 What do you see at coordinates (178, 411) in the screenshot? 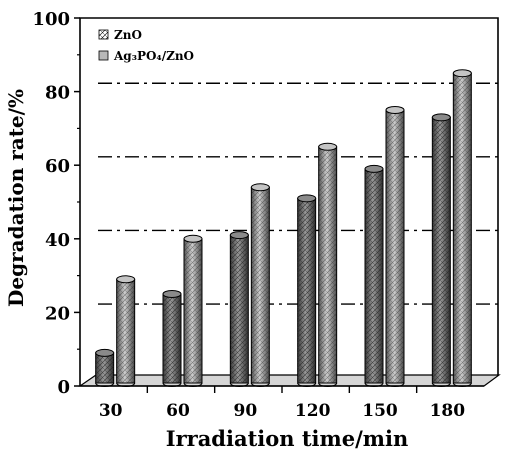
I see `x-tick-label-1: 60` at bounding box center [178, 411].